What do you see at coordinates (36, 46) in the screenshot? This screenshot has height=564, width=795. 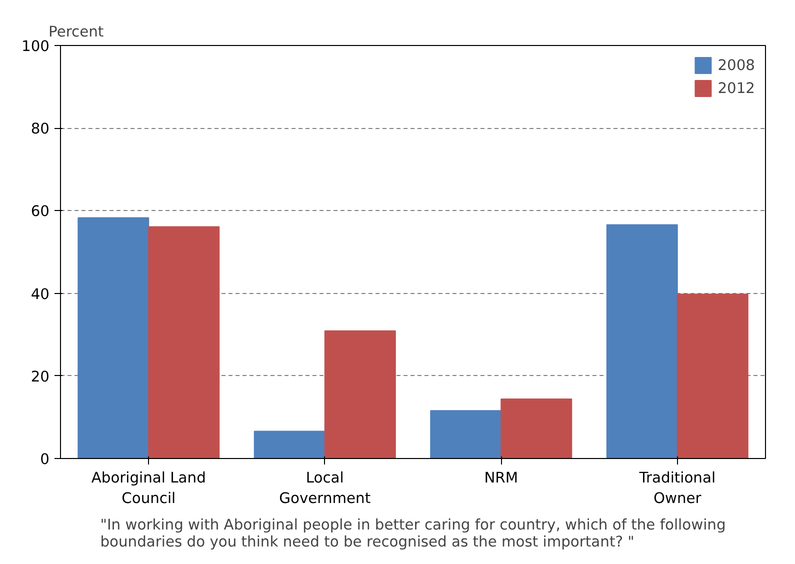 I see `y-tick-label: 100` at bounding box center [36, 46].